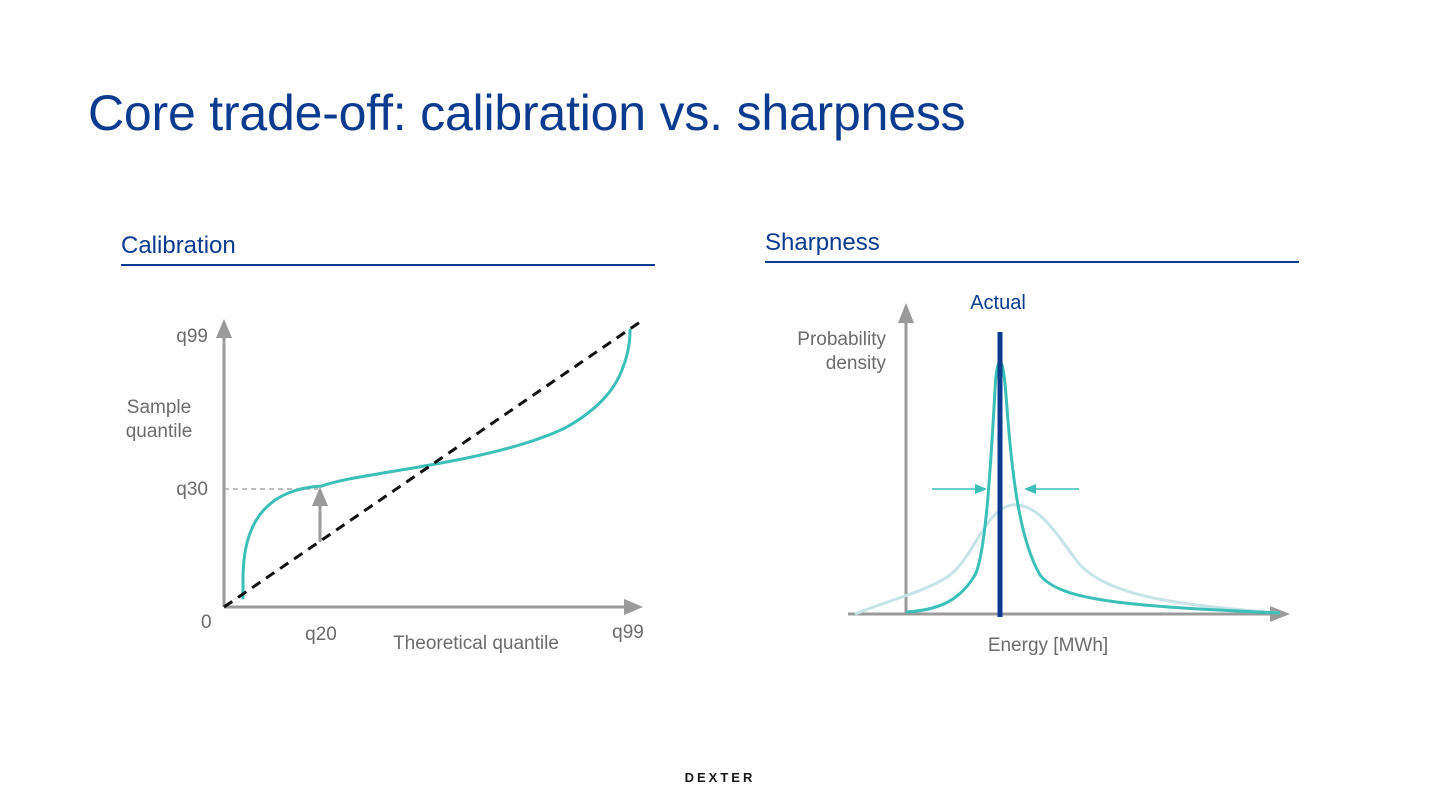 The height and width of the screenshot is (810, 1440). I want to click on calibration-y-axis-arrowhead, so click(224, 328).